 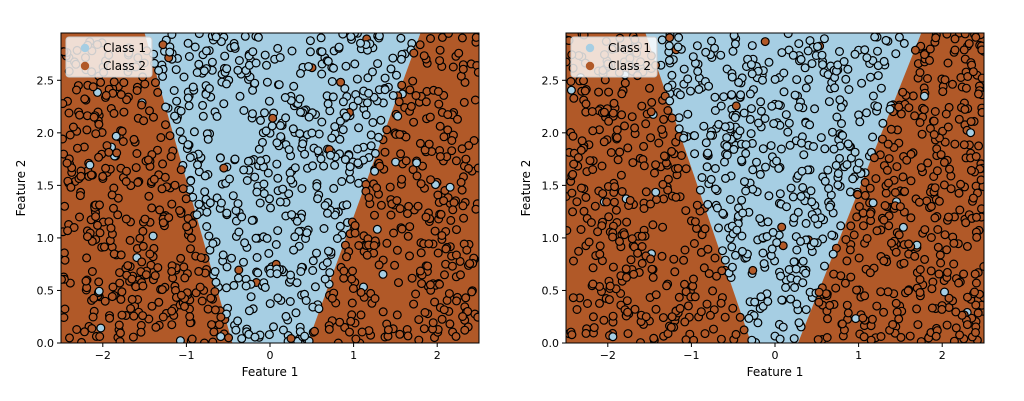 I want to click on legend-label-1: Class 1, so click(x=124, y=48).